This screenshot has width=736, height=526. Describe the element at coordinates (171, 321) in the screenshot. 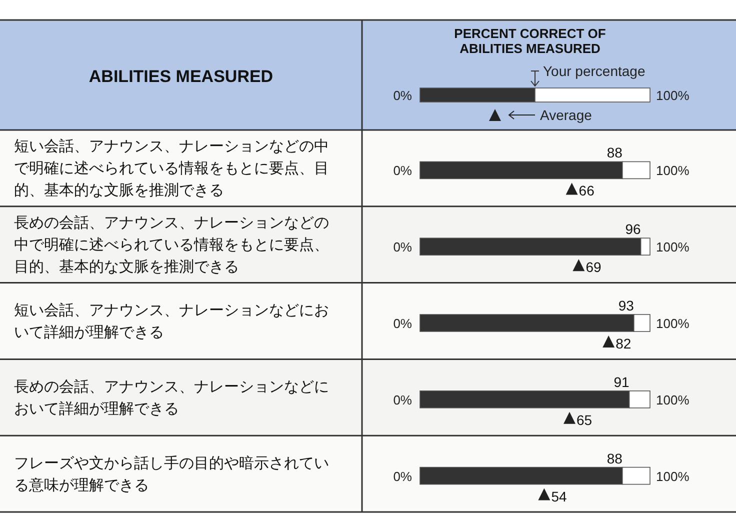

I see `y-tick-label: 短い会話、アナウンス、ナレーションなどにおいて詳細が理解できる` at that location.